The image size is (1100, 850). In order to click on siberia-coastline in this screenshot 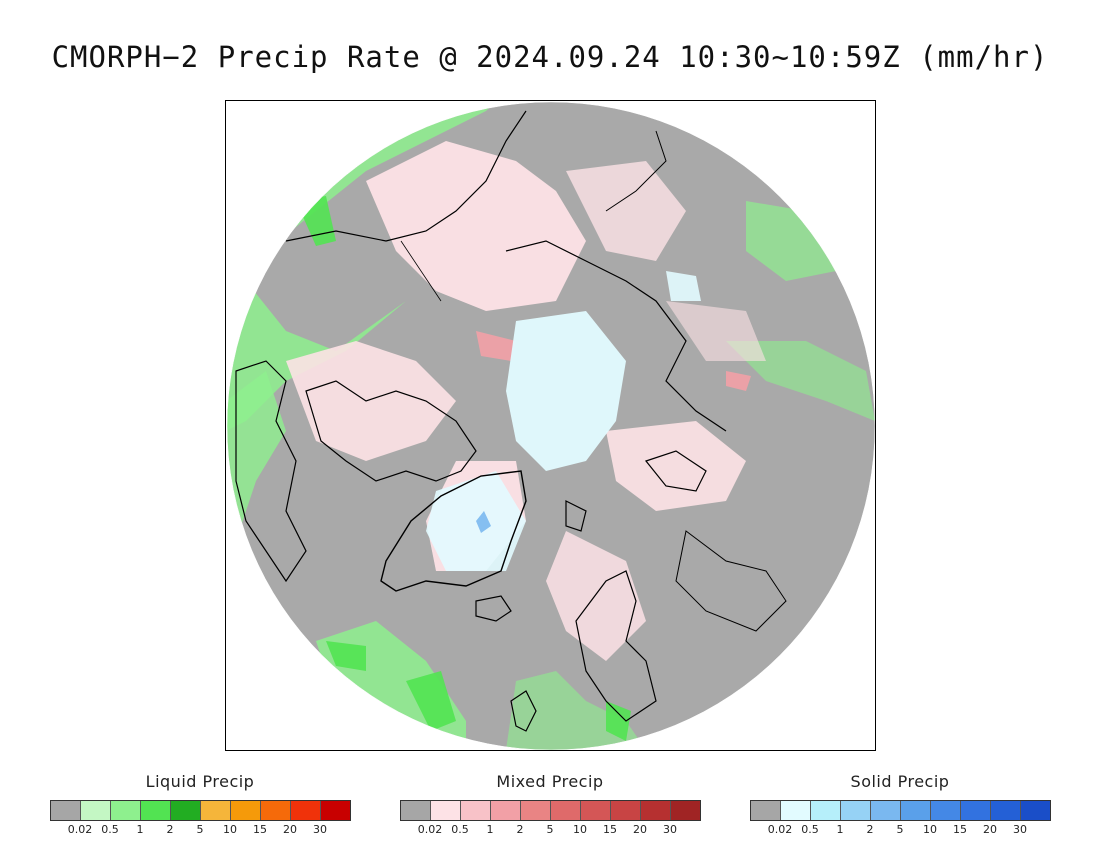, I will do `click(616, 336)`.